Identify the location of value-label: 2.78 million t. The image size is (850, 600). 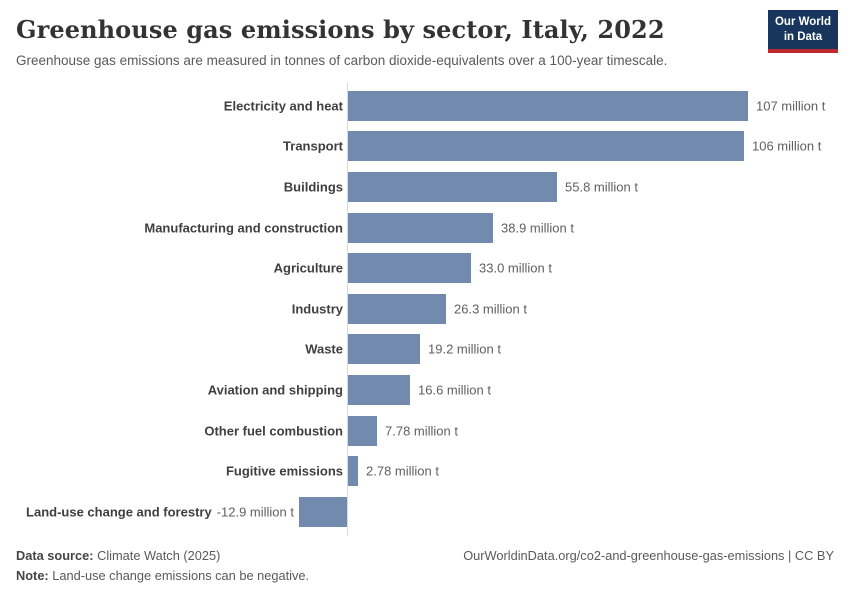
(402, 471).